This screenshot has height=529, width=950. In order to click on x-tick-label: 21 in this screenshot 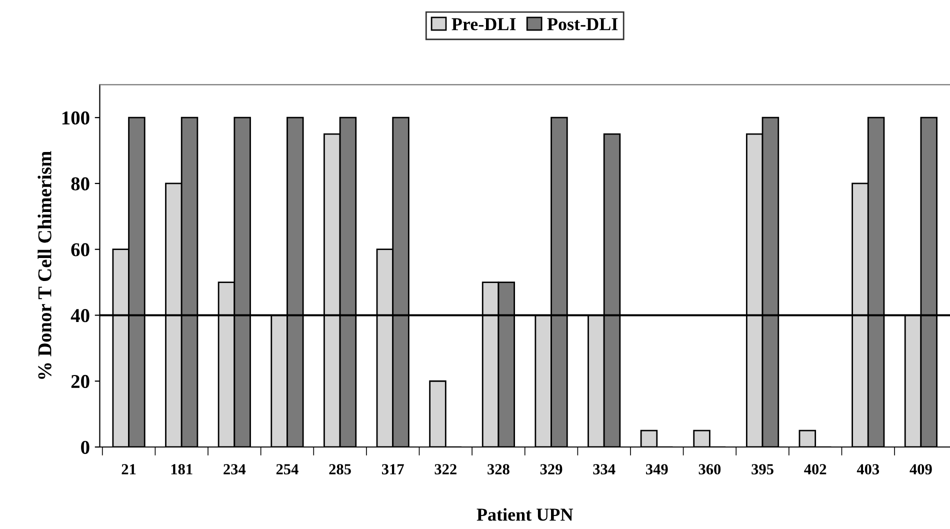, I will do `click(129, 469)`.